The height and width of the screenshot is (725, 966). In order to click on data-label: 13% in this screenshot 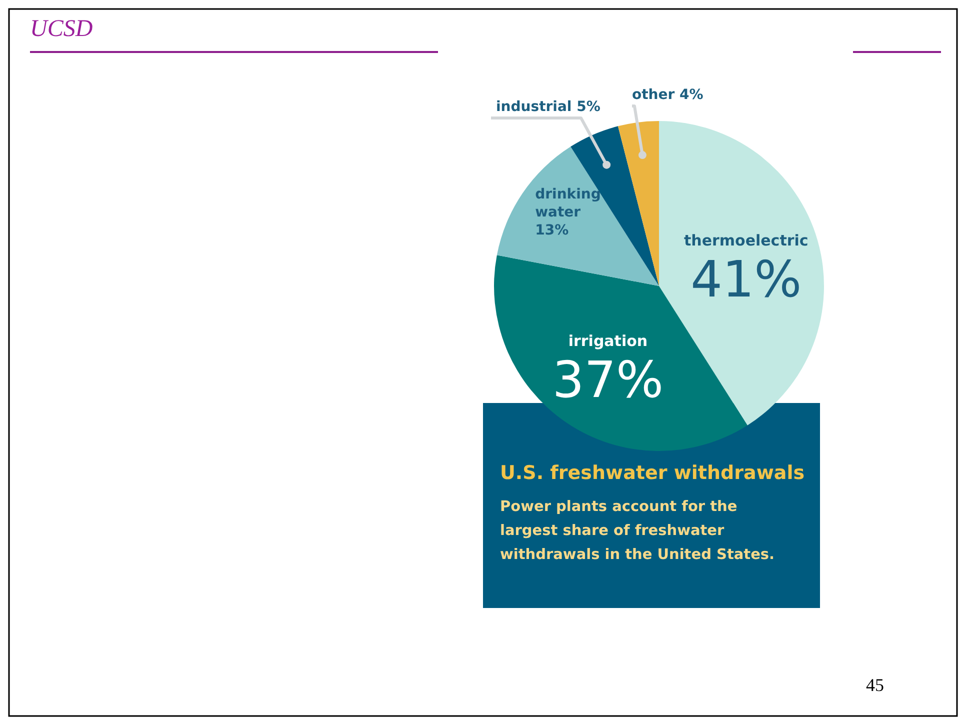, I will do `click(552, 230)`.